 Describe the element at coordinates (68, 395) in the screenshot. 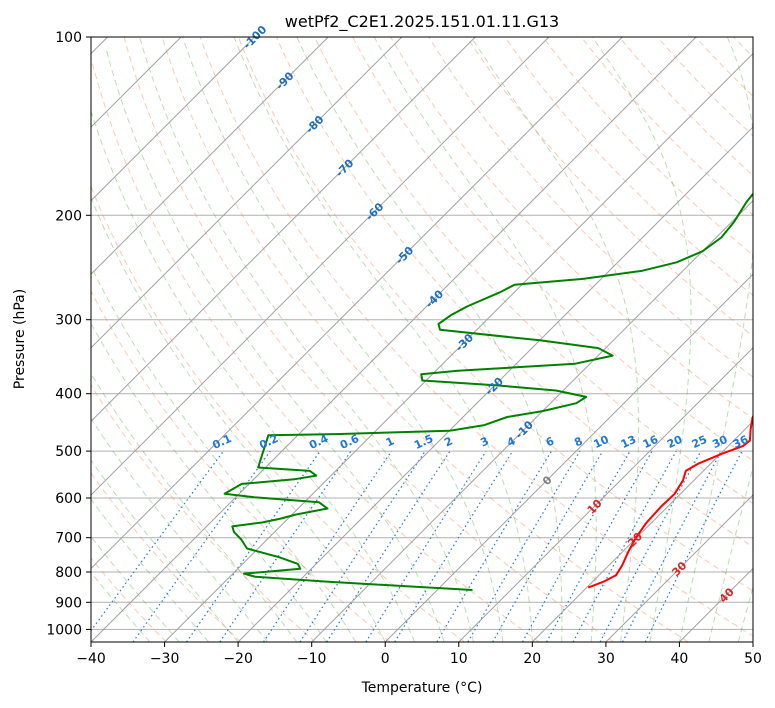

I see `y-tick-label: 400` at that location.